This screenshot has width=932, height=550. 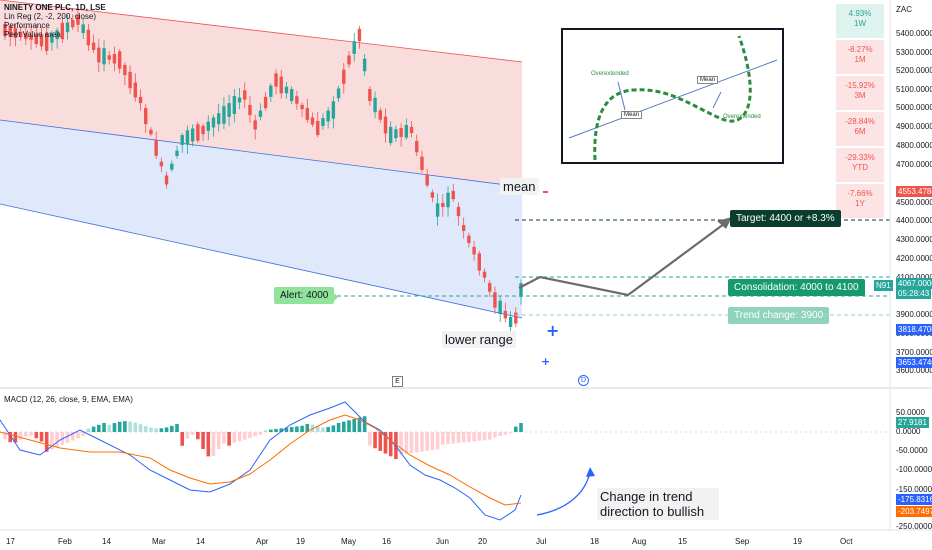 I want to click on lower-range-label: lower range, so click(x=479, y=339).